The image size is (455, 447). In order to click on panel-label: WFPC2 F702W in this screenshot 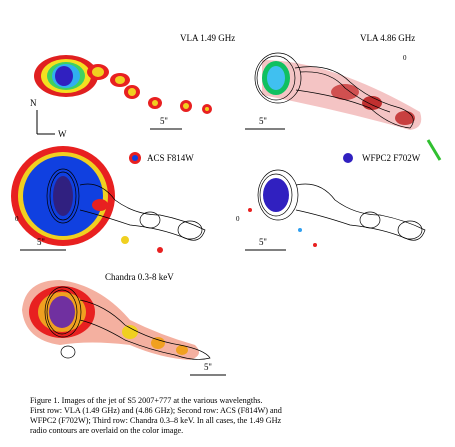, I will do `click(391, 158)`.